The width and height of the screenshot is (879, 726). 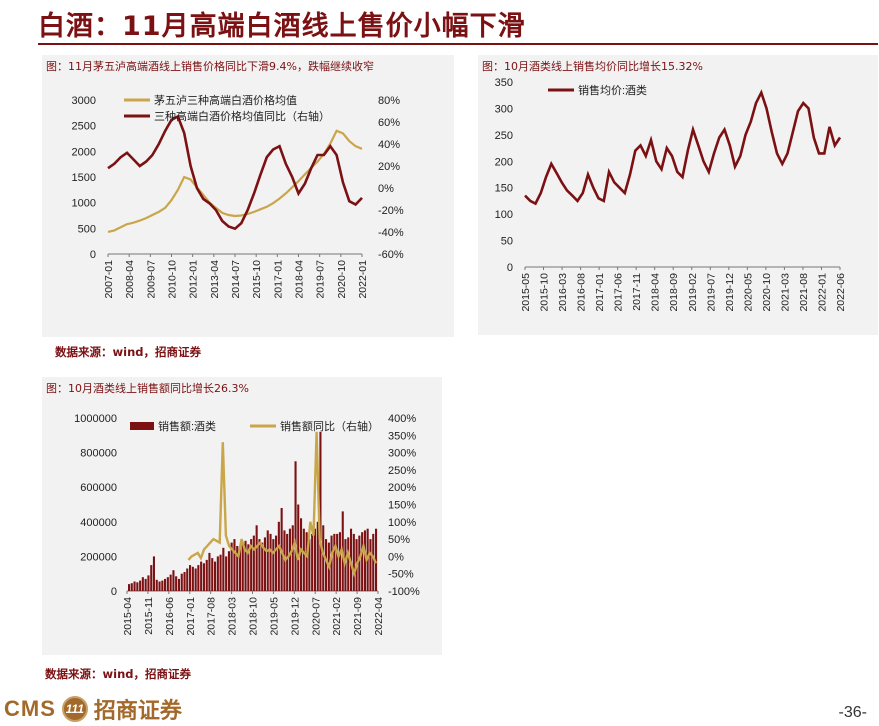 What do you see at coordinates (504, 189) in the screenshot?
I see `c2-y-tick-label: 150` at bounding box center [504, 189].